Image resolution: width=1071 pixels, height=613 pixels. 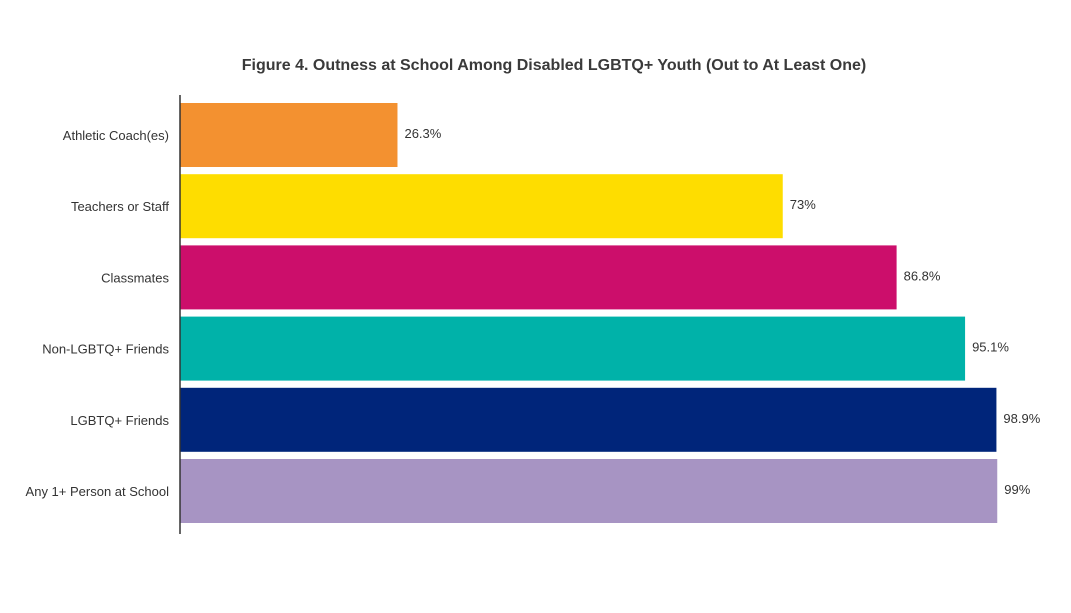 What do you see at coordinates (922, 275) in the screenshot?
I see `value-label: 86.8%` at bounding box center [922, 275].